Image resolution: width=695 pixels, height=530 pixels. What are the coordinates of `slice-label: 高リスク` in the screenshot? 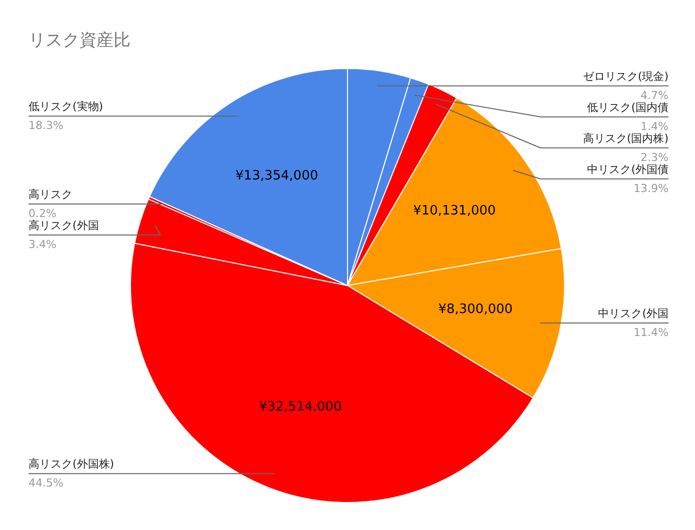 It's located at (50, 194).